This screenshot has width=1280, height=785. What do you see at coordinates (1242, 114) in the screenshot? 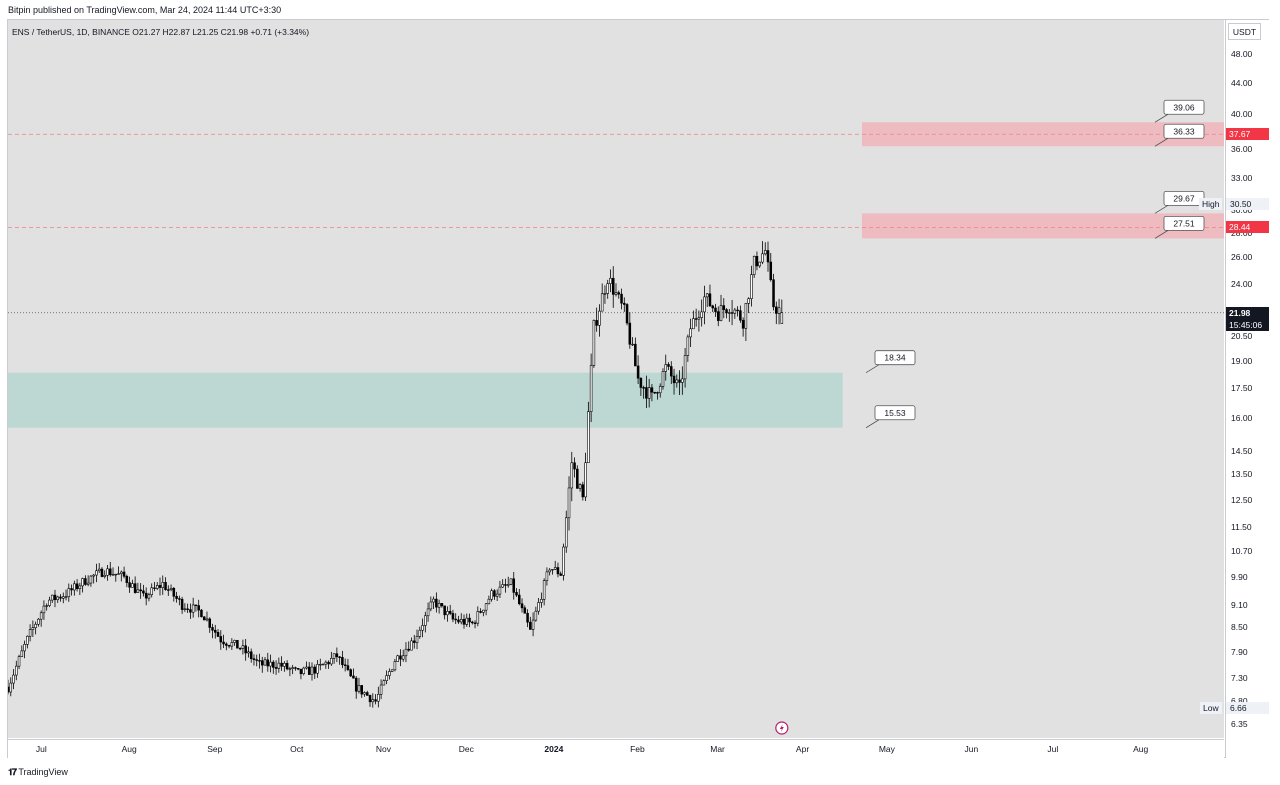
I see `y-tick-label: 40.00` at bounding box center [1242, 114].